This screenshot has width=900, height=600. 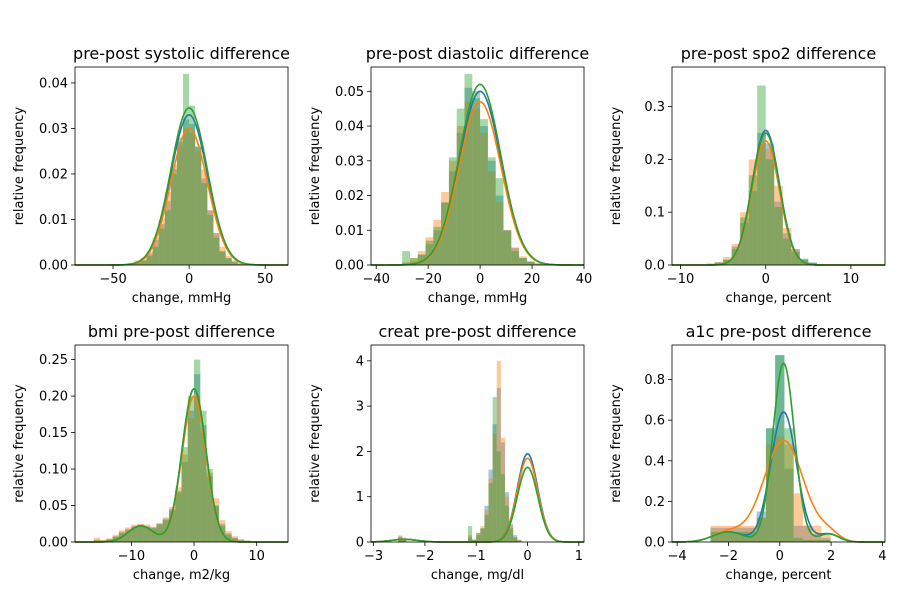 I want to click on subplot-title: bmi pre-post difference, so click(x=181, y=331).